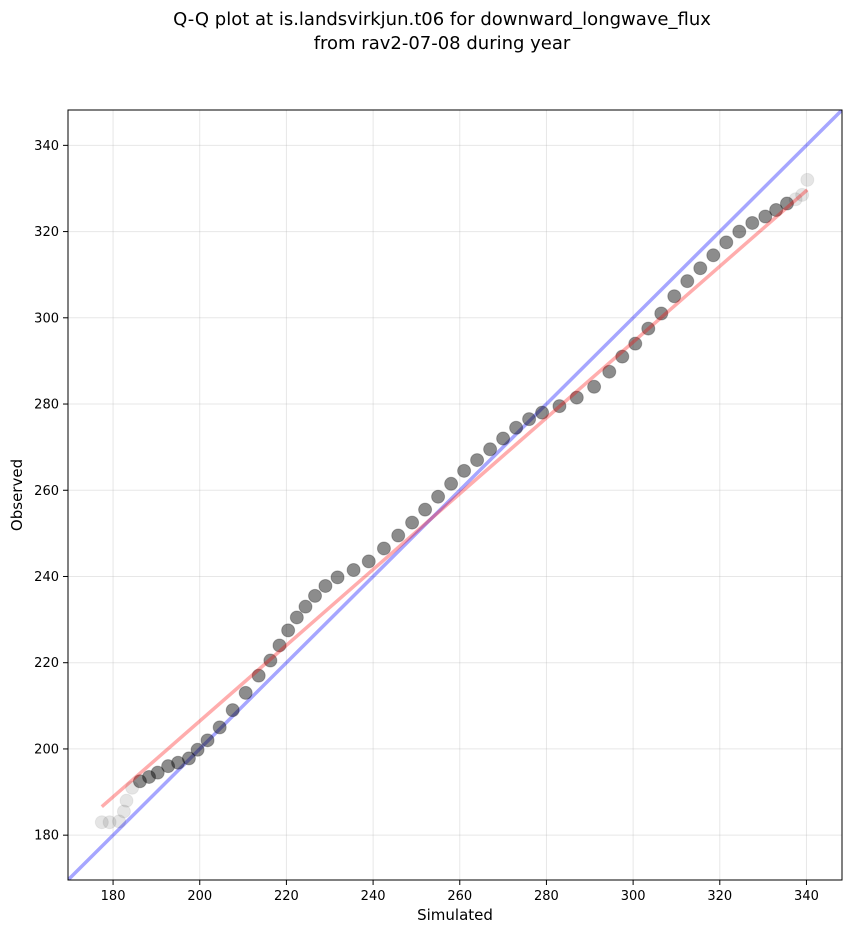 Image resolution: width=851 pixels, height=934 pixels. I want to click on y-tick-label: 280, so click(46, 405).